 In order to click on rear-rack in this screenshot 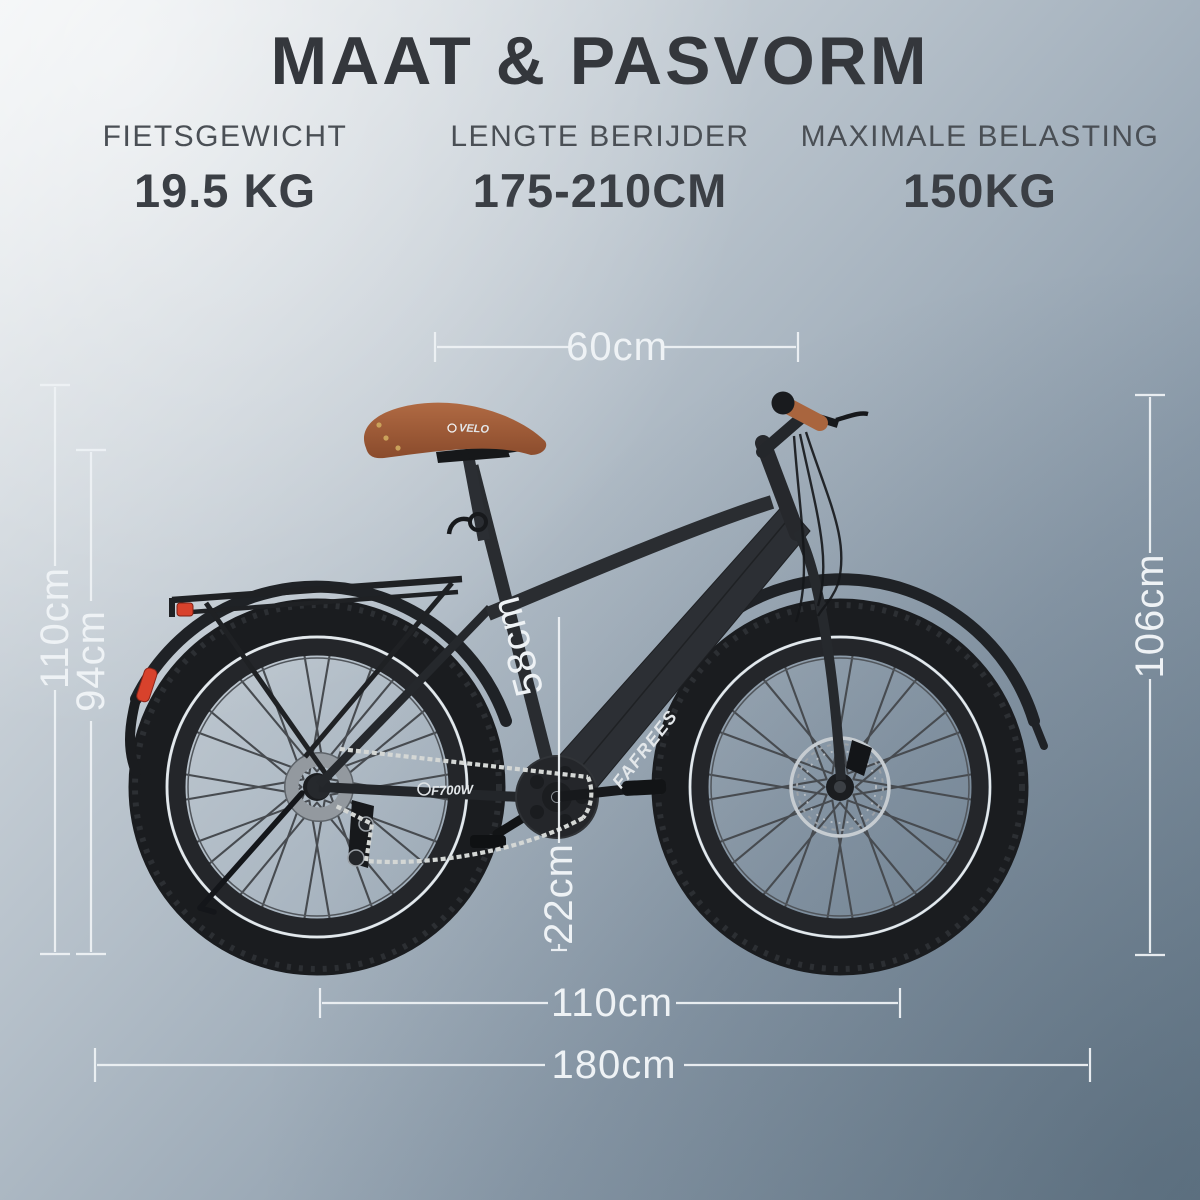, I will do `click(316, 678)`.